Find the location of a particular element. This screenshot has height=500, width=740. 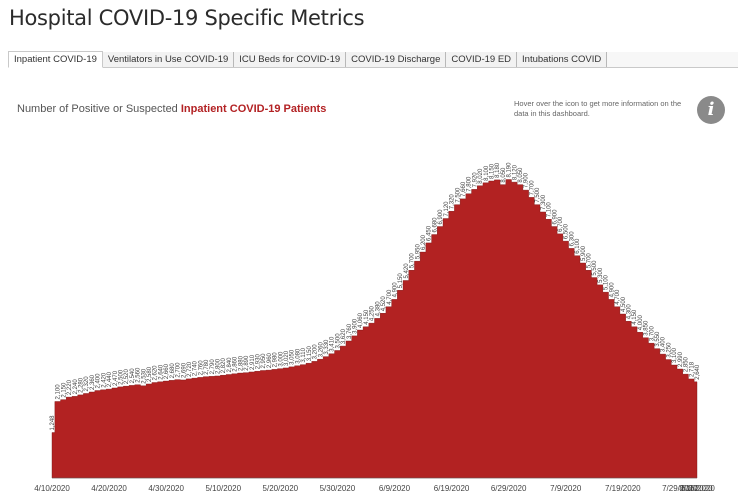

data-label: 5,100 is located at coordinates (607, 282).